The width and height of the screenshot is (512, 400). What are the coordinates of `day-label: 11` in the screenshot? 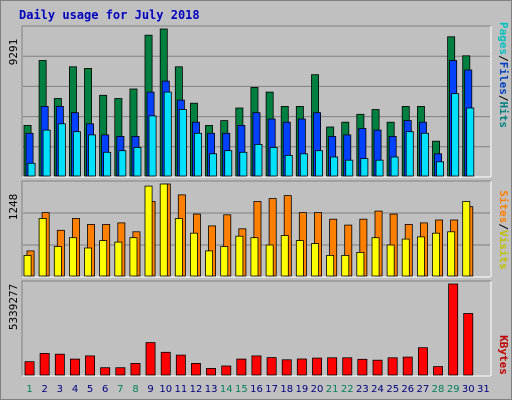 It's located at (181, 389).